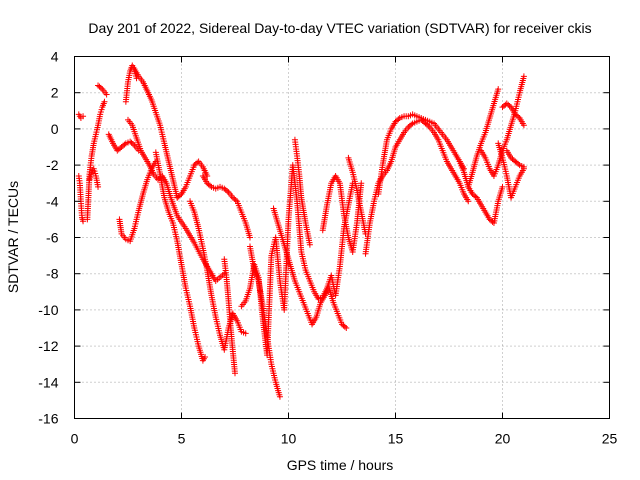  Describe the element at coordinates (55, 57) in the screenshot. I see `y-tick-label: 4` at that location.